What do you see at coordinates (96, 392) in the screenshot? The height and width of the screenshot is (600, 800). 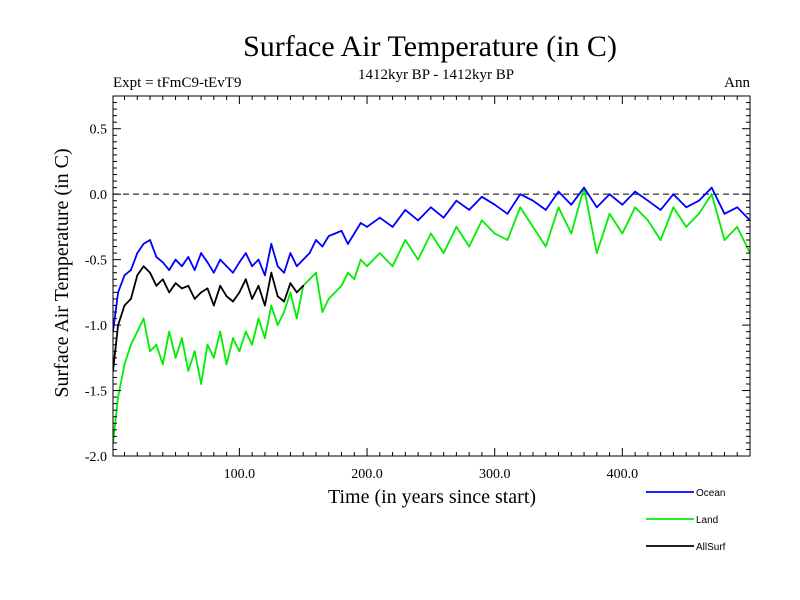 I see `y-tick-label: -1.5` at bounding box center [96, 392].